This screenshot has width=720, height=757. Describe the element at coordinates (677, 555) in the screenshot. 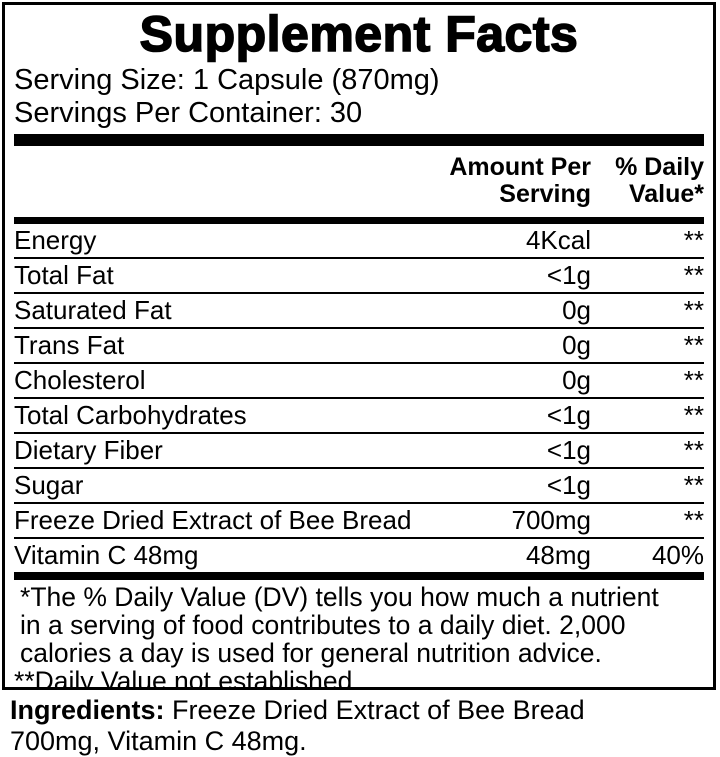

I see `nutrient-daily-value: 40%` at that location.